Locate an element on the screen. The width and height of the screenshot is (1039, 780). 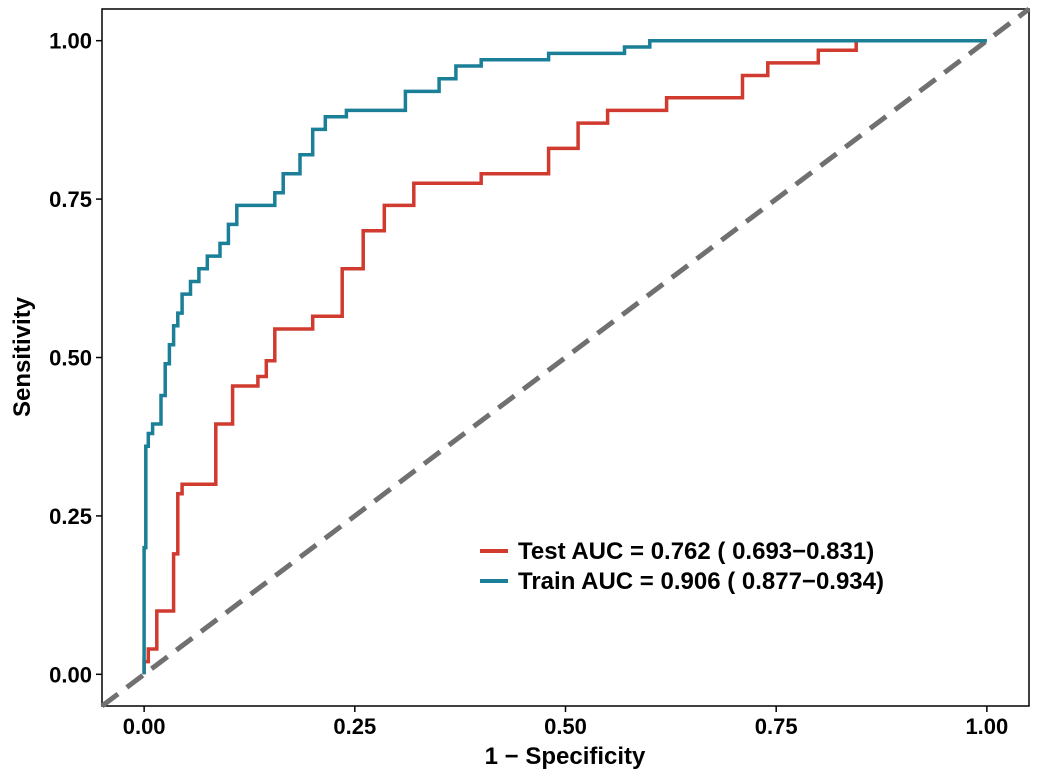
y-tick-label: 0.25 is located at coordinates (70, 516).